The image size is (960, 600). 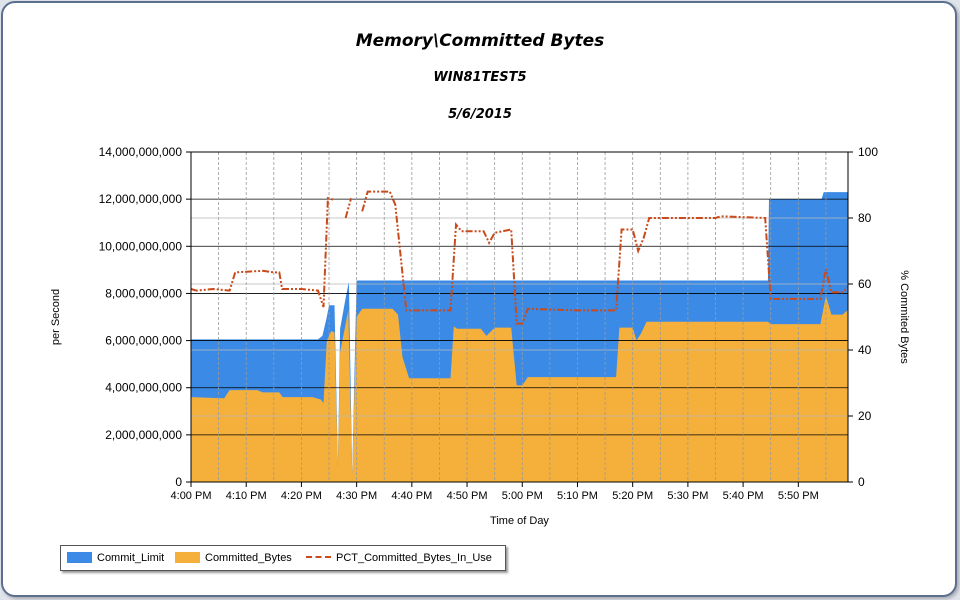 I want to click on legend-swatch-committed-bytes, so click(x=187, y=557).